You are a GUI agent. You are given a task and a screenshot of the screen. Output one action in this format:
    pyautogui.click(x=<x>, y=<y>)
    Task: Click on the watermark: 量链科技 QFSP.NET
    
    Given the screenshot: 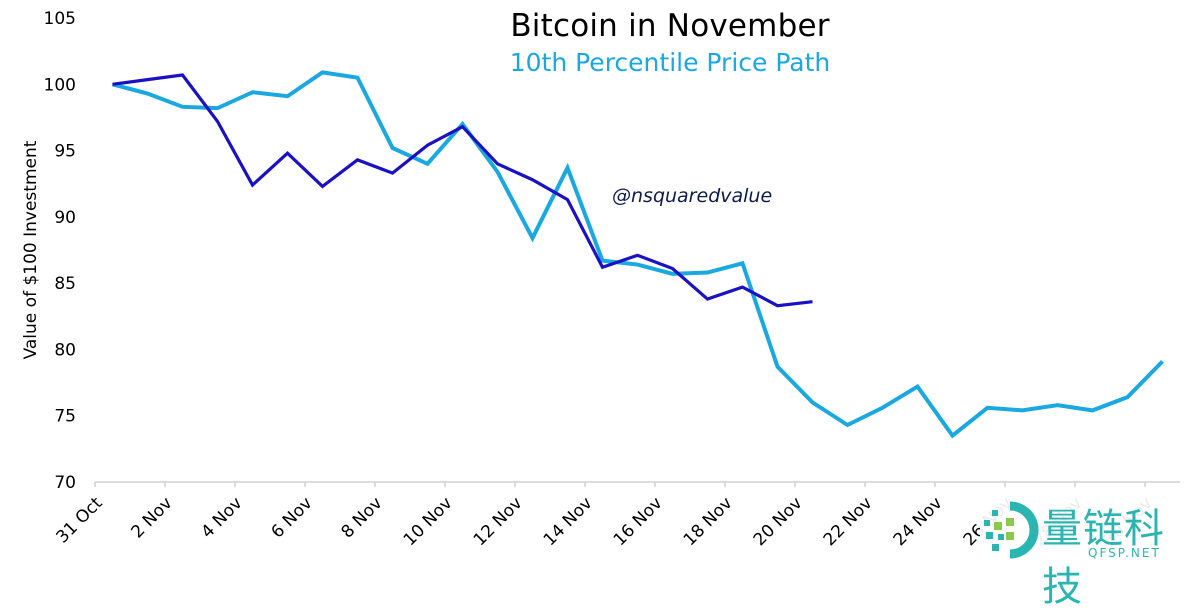 What is the action you would take?
    pyautogui.click(x=1090, y=553)
    